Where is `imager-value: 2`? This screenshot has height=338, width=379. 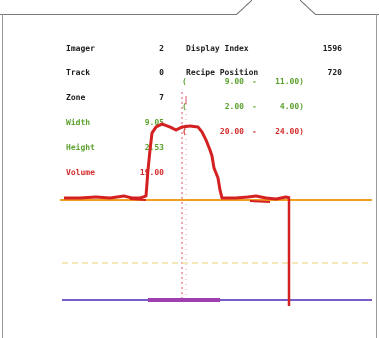
imager-value: 2 is located at coordinates (161, 48).